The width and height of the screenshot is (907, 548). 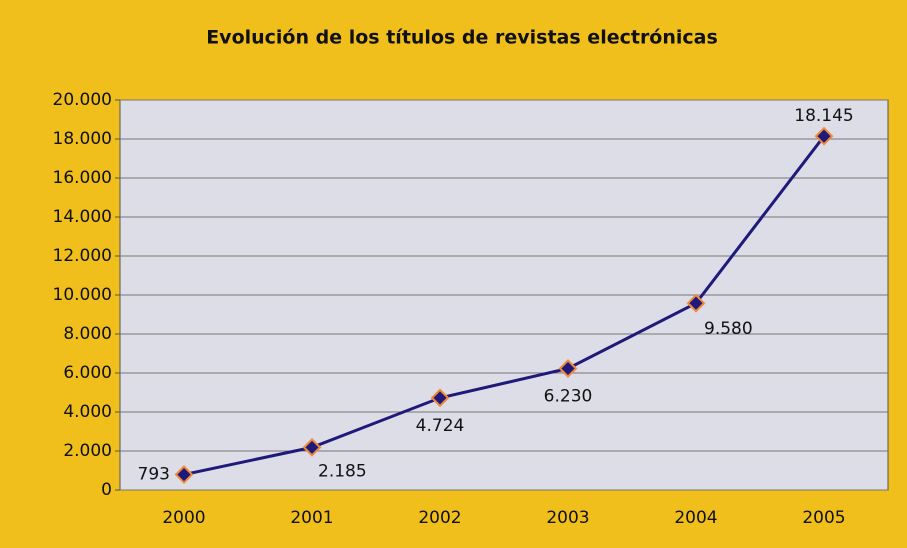 I want to click on y-tick-label: 2.000, so click(x=87, y=451).